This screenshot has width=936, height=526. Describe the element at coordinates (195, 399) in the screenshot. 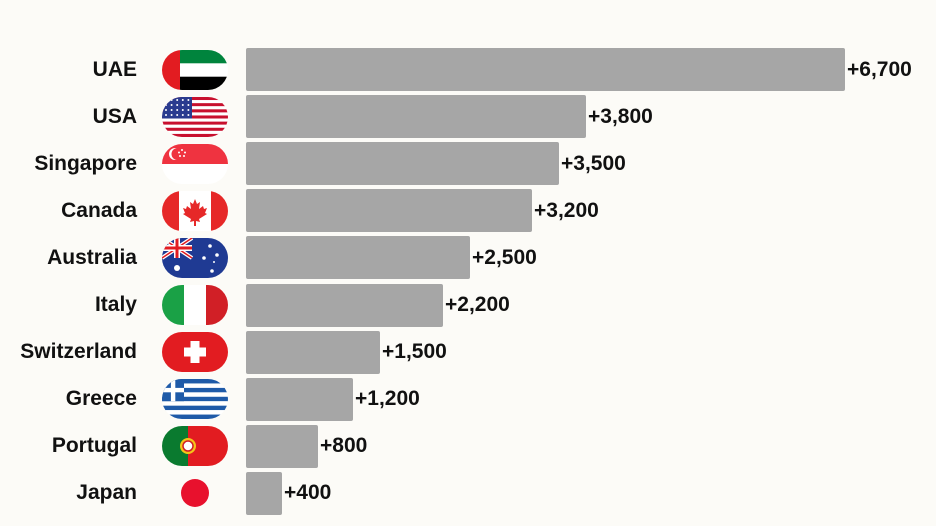

I see `greece-flag-icon` at that location.